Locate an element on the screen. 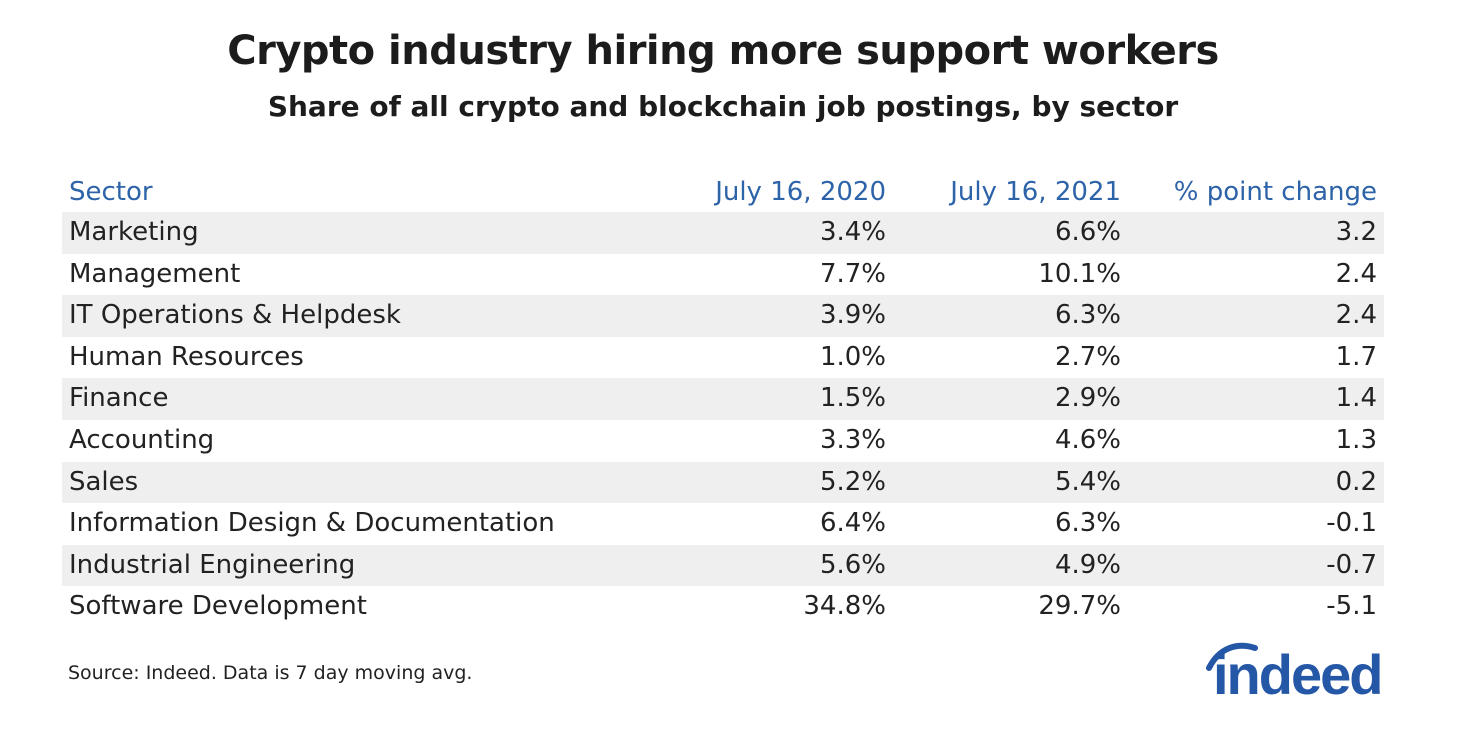 This screenshot has height=752, width=1480. cell-value-2021: 2.9% is located at coordinates (1087, 398).